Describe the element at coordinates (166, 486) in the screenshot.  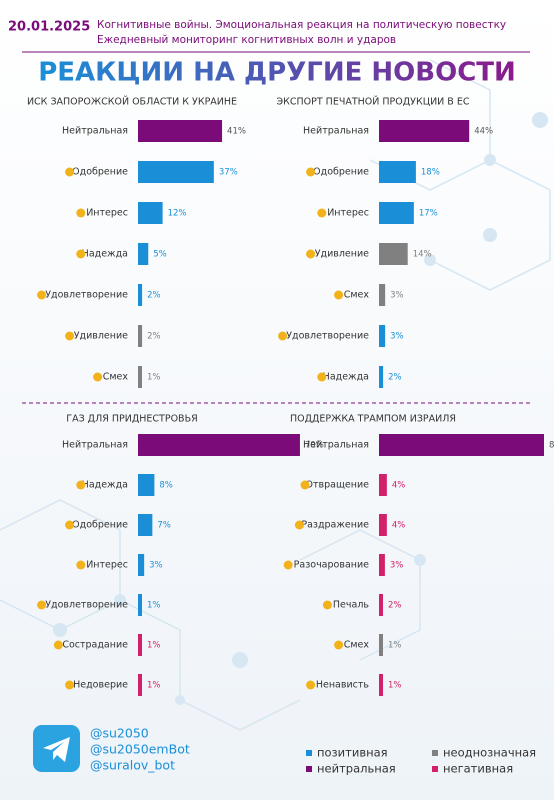
I see `value-label: 8%` at that location.